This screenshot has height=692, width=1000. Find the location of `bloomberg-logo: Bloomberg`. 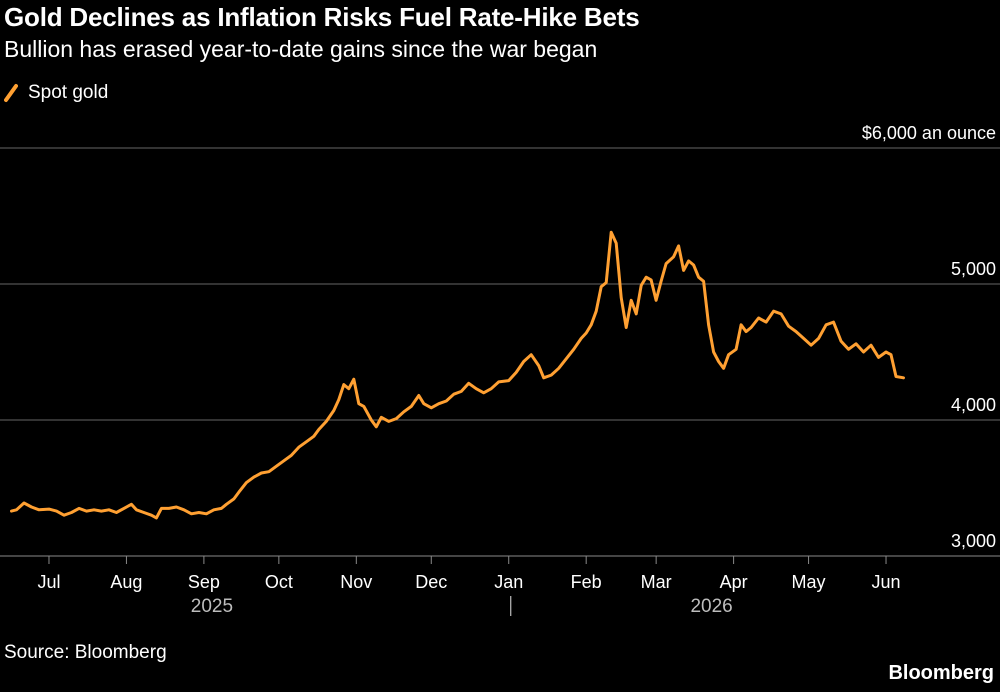

bloomberg-logo: Bloomberg is located at coordinates (941, 673).